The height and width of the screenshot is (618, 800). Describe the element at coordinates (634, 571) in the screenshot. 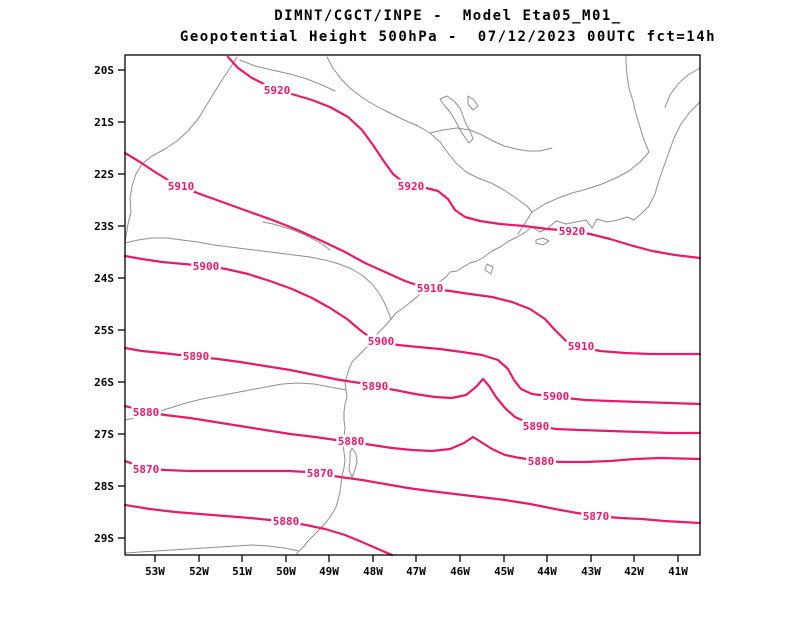

I see `x-axis-label: 42W` at that location.